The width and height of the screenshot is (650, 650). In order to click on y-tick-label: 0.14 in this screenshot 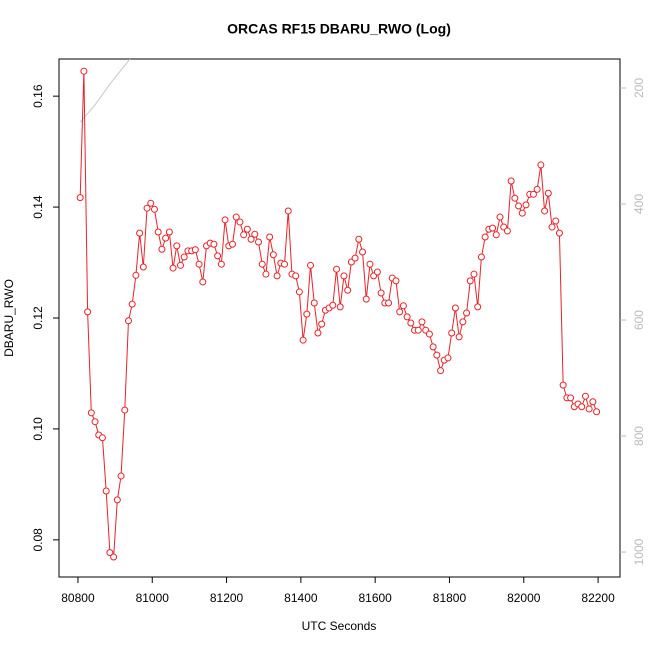, I will do `click(38, 207)`.